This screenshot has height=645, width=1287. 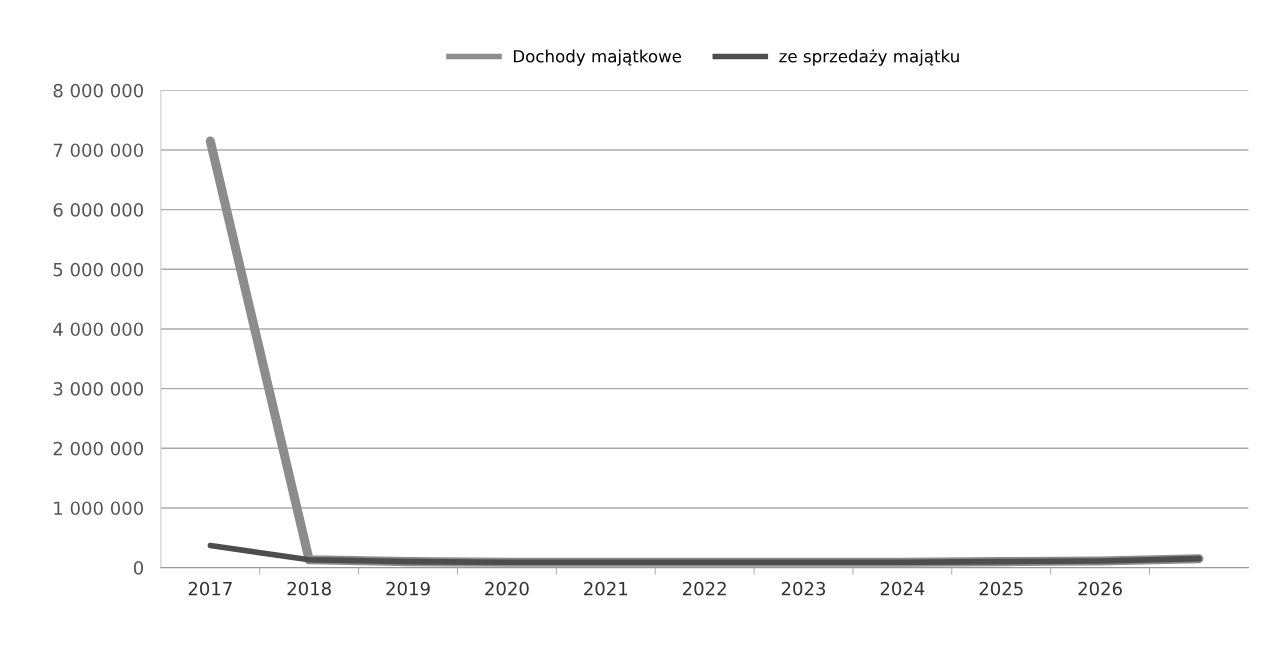 I want to click on legend-label: ze sprzedaży majątku, so click(x=869, y=57).